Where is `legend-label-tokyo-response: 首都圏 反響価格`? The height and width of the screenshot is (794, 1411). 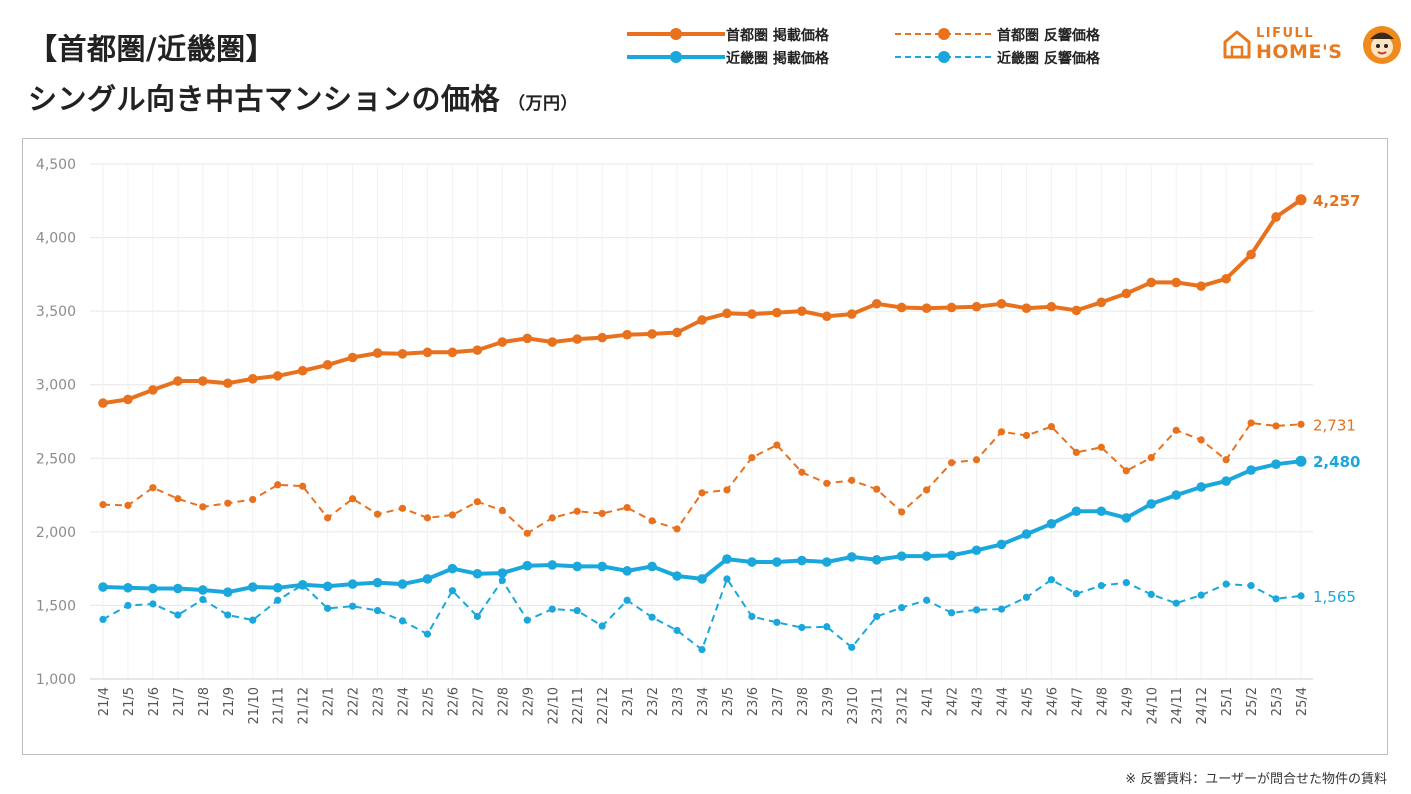 legend-label-tokyo-response: 首都圏 反響価格 is located at coordinates (1048, 36).